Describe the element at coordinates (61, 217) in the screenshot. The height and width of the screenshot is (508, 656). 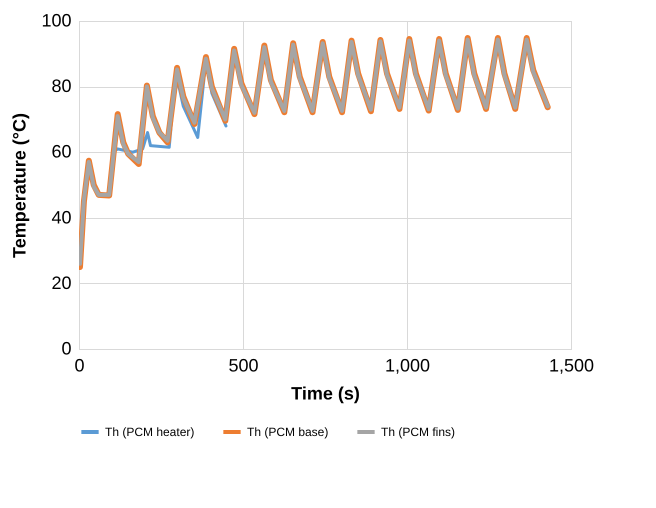
I see `y-tick-label: 40` at that location.